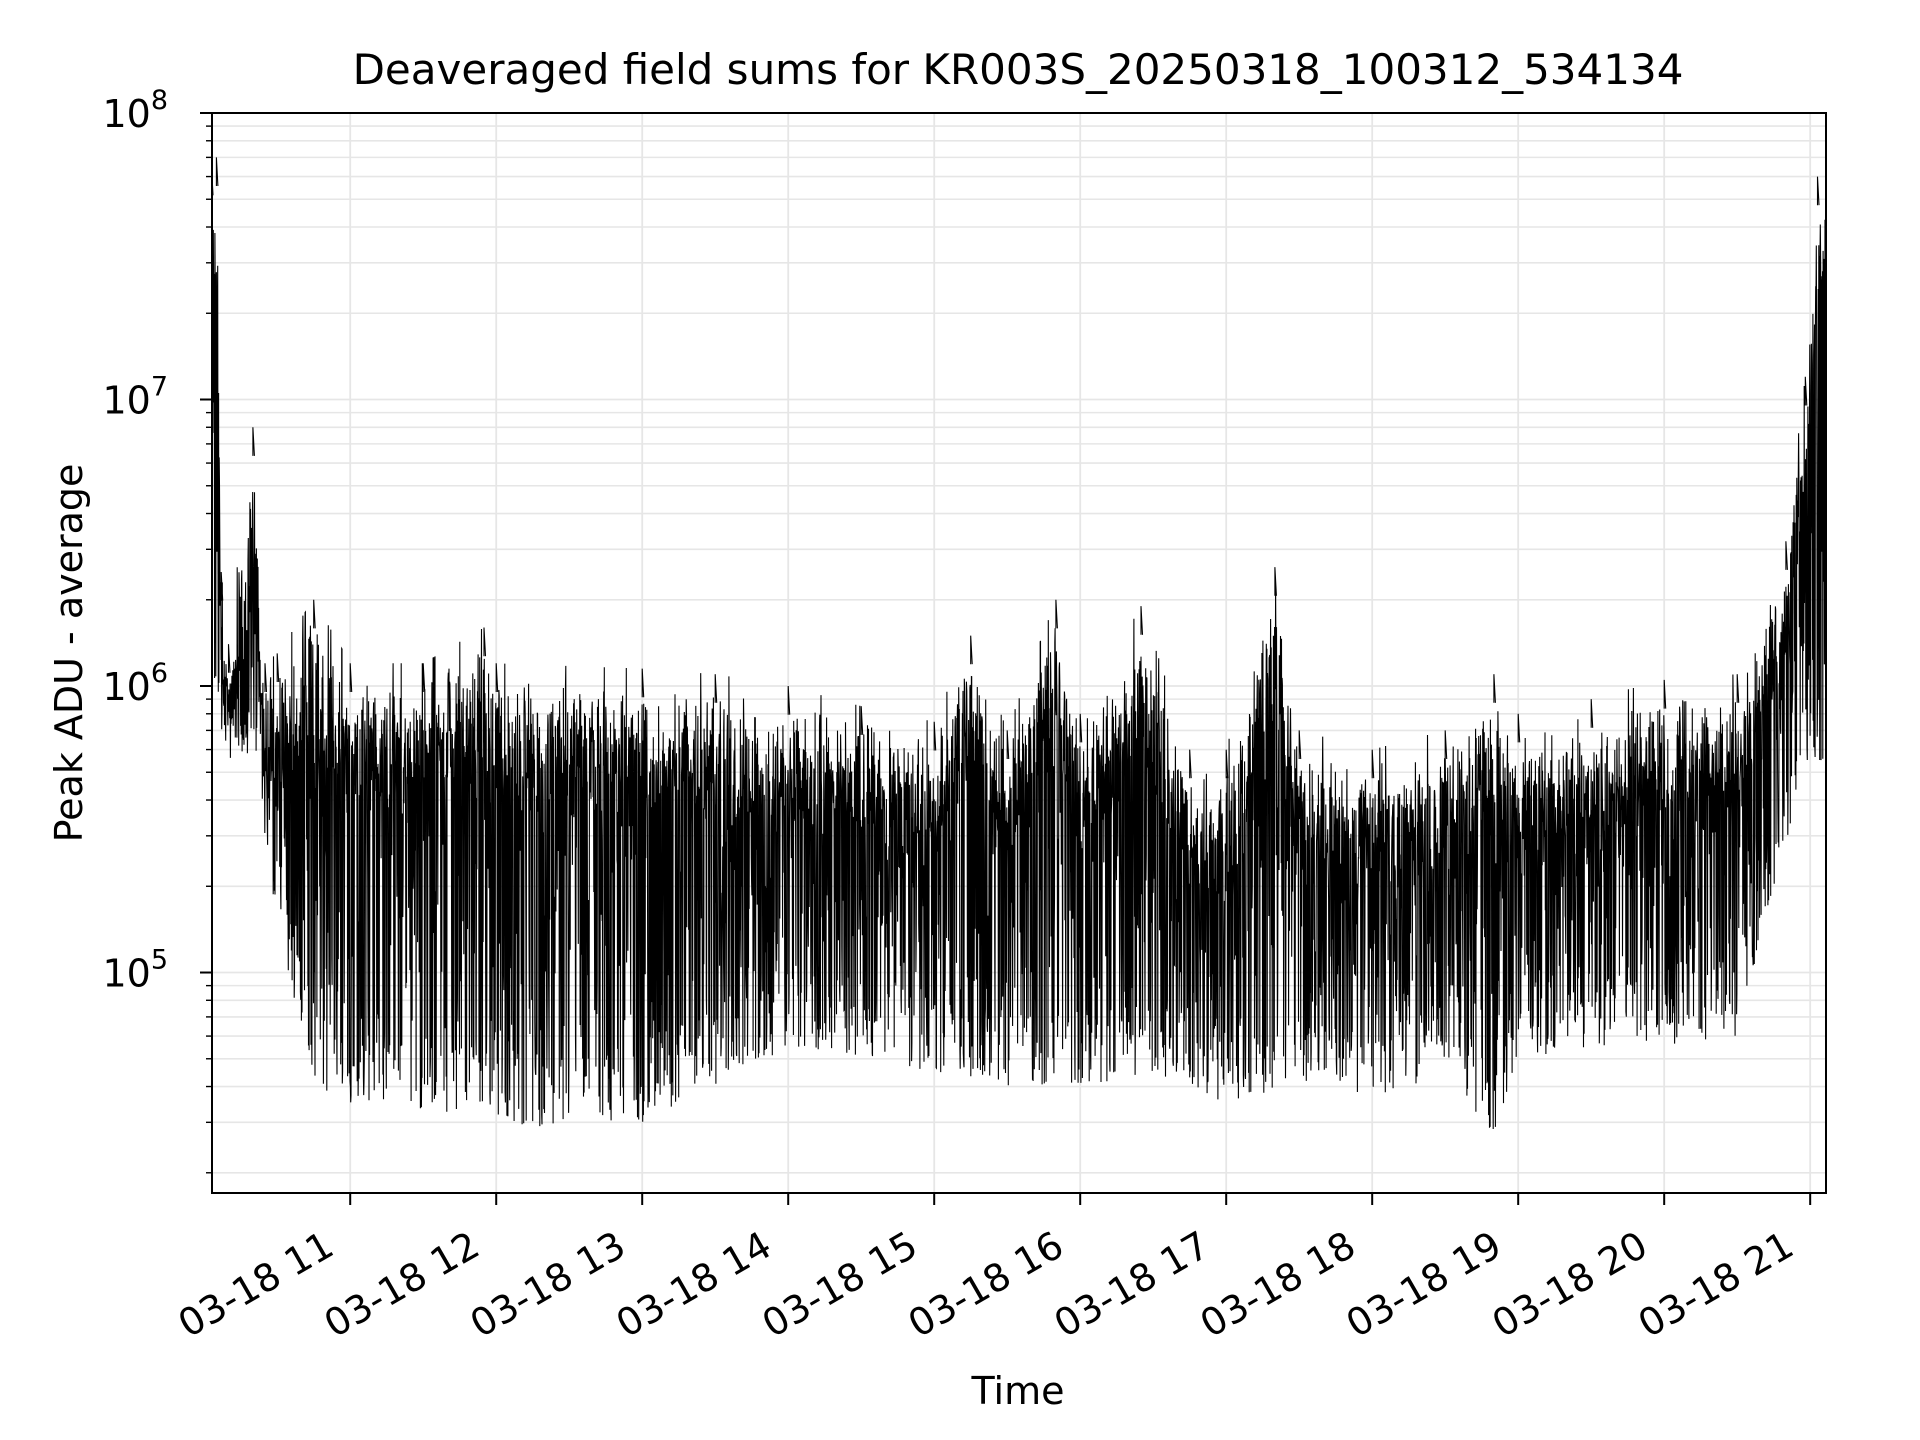 The width and height of the screenshot is (1920, 1440). Describe the element at coordinates (135, 110) in the screenshot. I see `y-tick-label: 10⁸` at that location.